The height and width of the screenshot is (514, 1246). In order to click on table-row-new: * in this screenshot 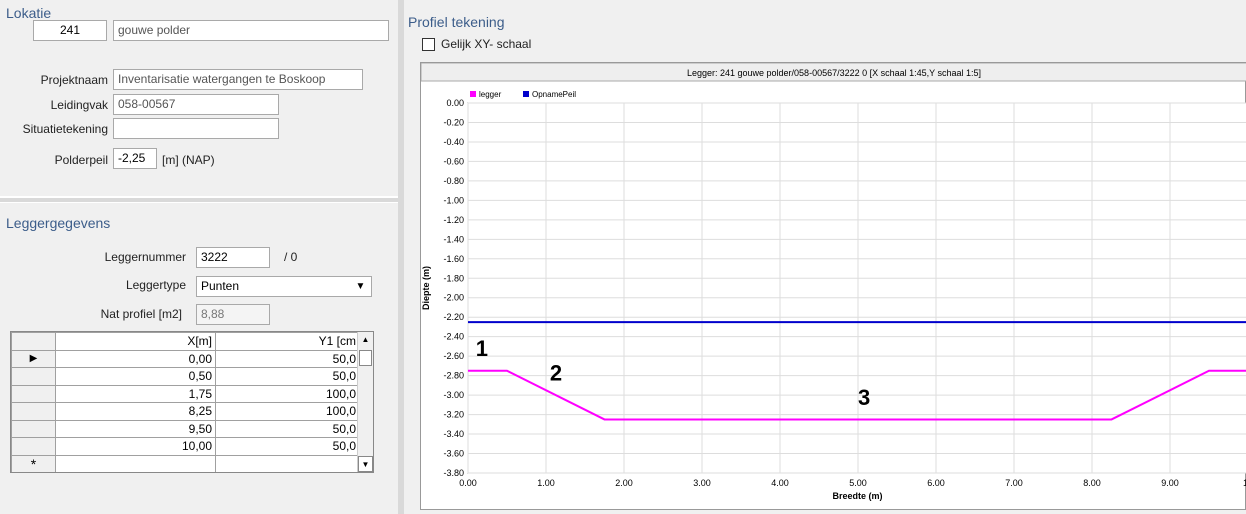, I will do `click(185, 463)`.